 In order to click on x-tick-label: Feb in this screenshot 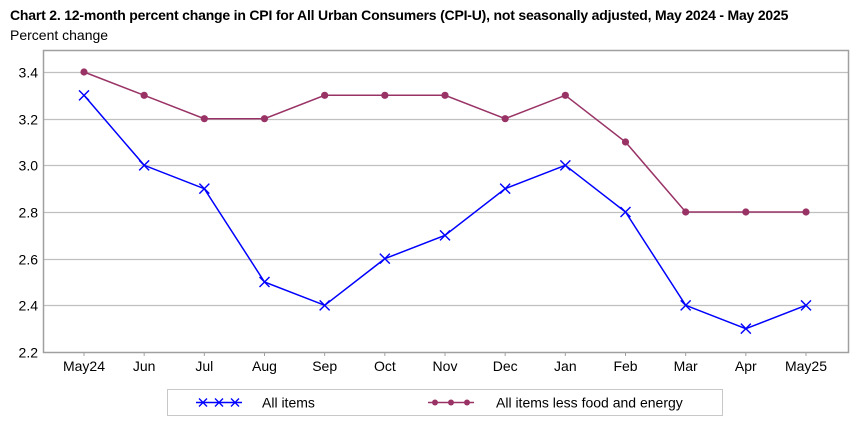, I will do `click(625, 366)`.